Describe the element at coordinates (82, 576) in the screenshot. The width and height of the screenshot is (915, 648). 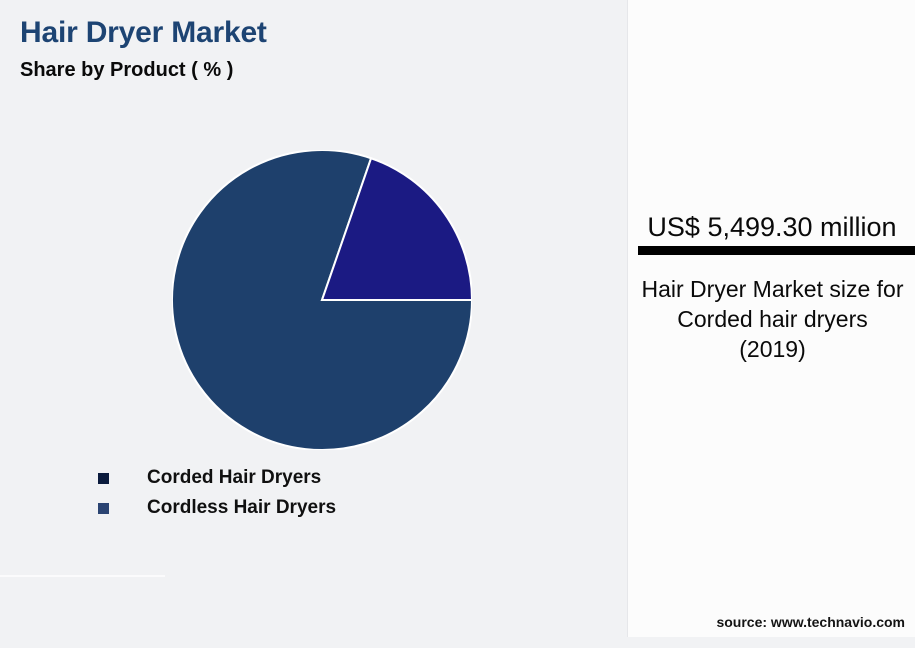
I see `divider` at that location.